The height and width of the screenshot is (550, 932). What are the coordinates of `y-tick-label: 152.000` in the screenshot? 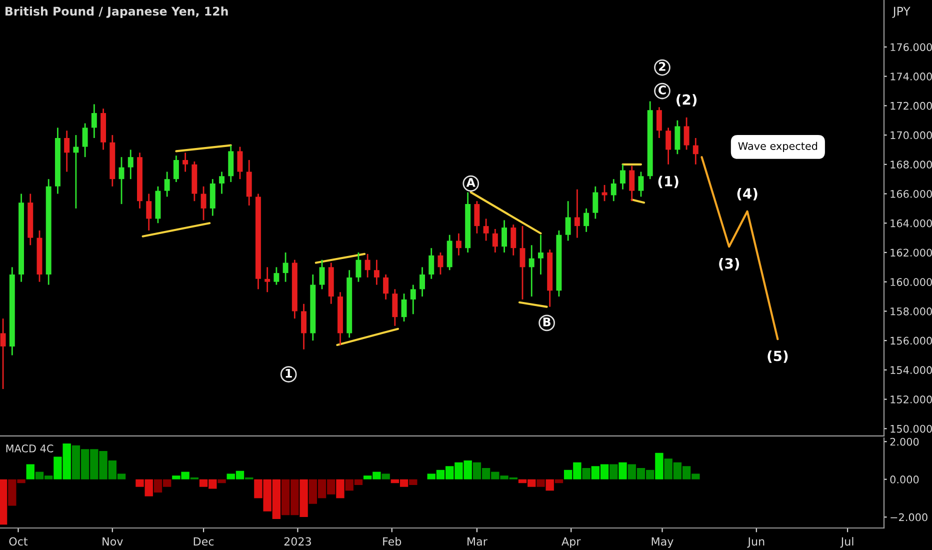 It's located at (911, 400).